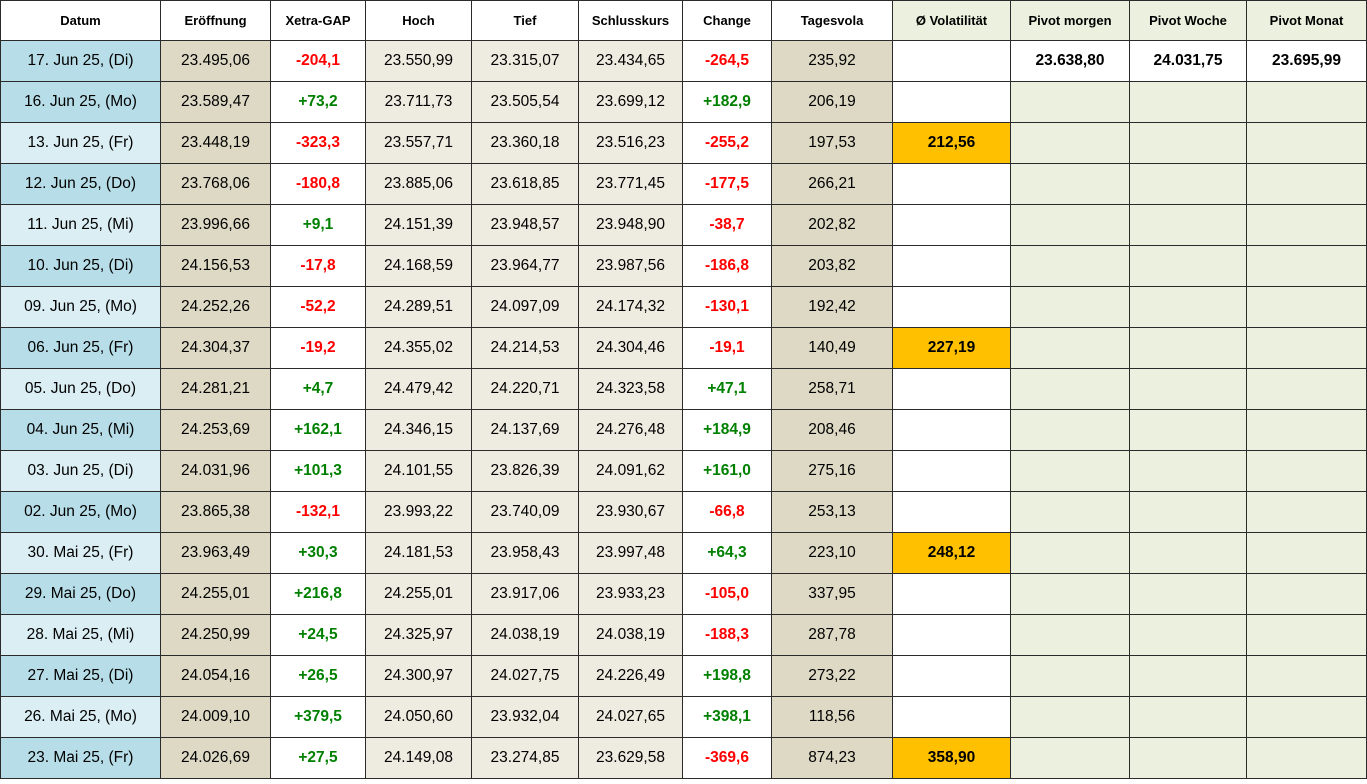  What do you see at coordinates (215, 512) in the screenshot?
I see `open-cell: 23.865,38` at bounding box center [215, 512].